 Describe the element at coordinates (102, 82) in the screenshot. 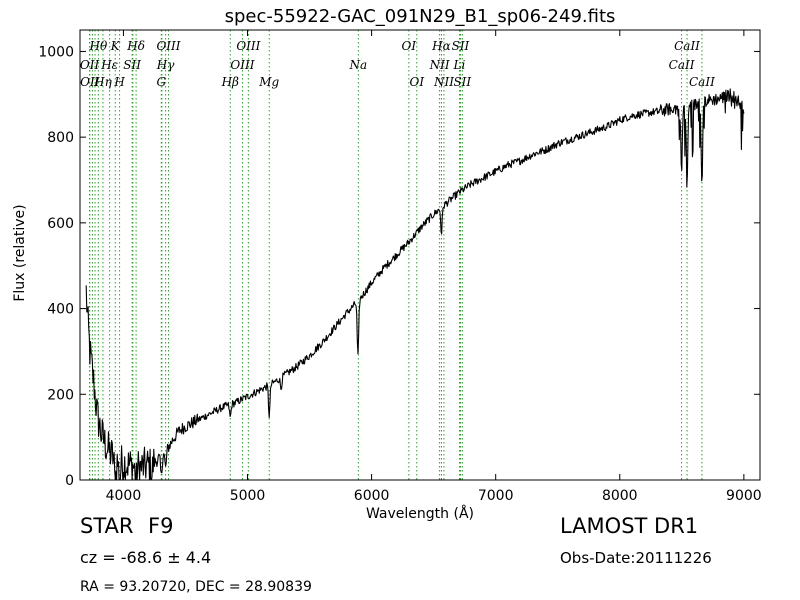

I see `spectral-line-label: Hη` at that location.